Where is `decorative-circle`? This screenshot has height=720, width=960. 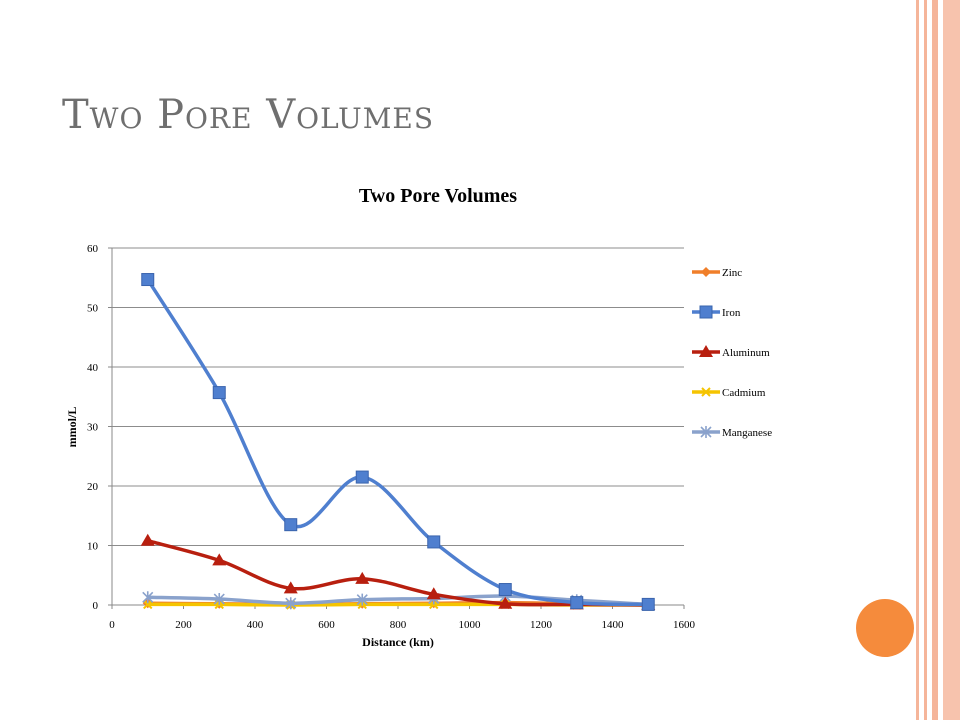 decorative-circle is located at coordinates (885, 628).